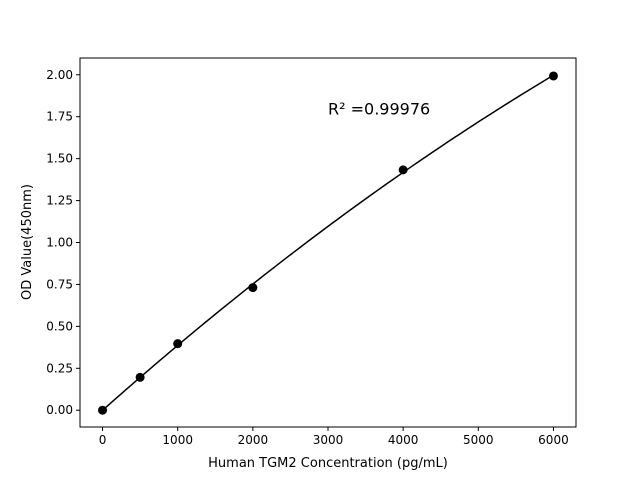 Image resolution: width=640 pixels, height=484 pixels. What do you see at coordinates (553, 440) in the screenshot?
I see `x-tick-label: 6000` at bounding box center [553, 440].